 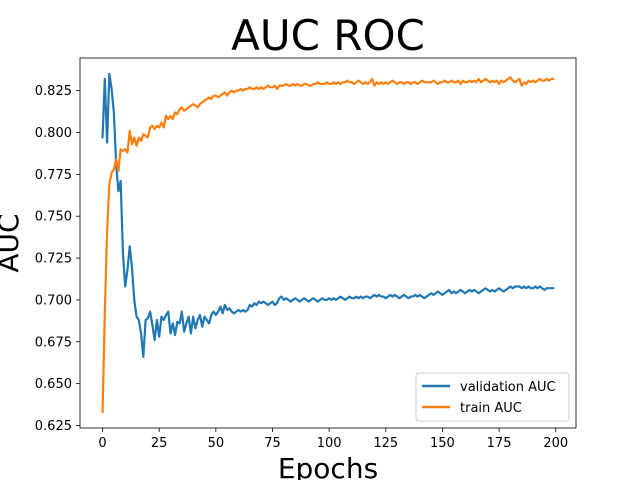 I want to click on y-axis-title: AUC, so click(x=12, y=242).